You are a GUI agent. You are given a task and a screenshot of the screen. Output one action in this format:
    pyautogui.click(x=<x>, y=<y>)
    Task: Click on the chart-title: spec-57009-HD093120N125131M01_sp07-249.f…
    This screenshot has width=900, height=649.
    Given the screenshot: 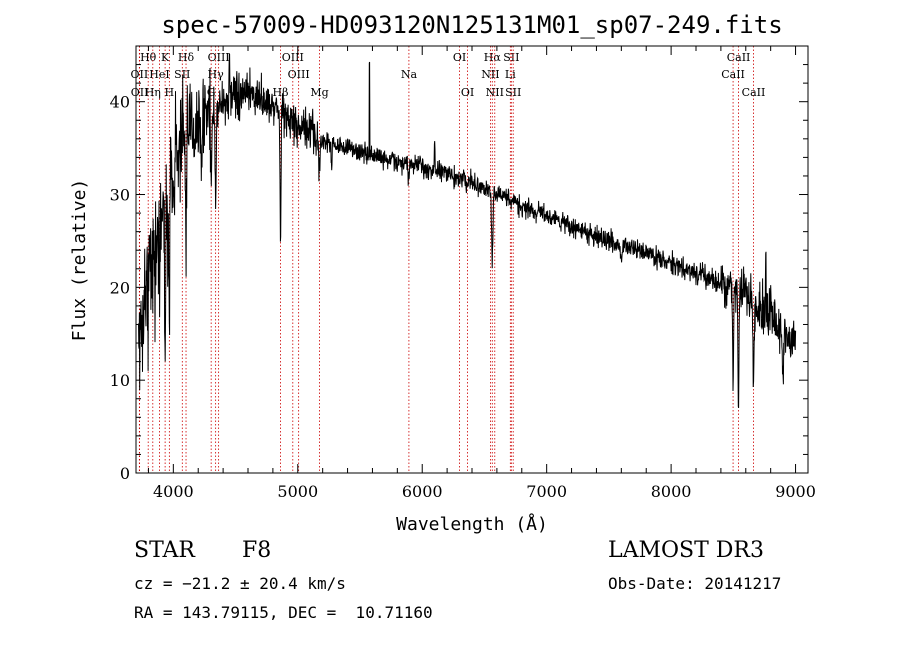 What is the action you would take?
    pyautogui.click(x=471, y=25)
    